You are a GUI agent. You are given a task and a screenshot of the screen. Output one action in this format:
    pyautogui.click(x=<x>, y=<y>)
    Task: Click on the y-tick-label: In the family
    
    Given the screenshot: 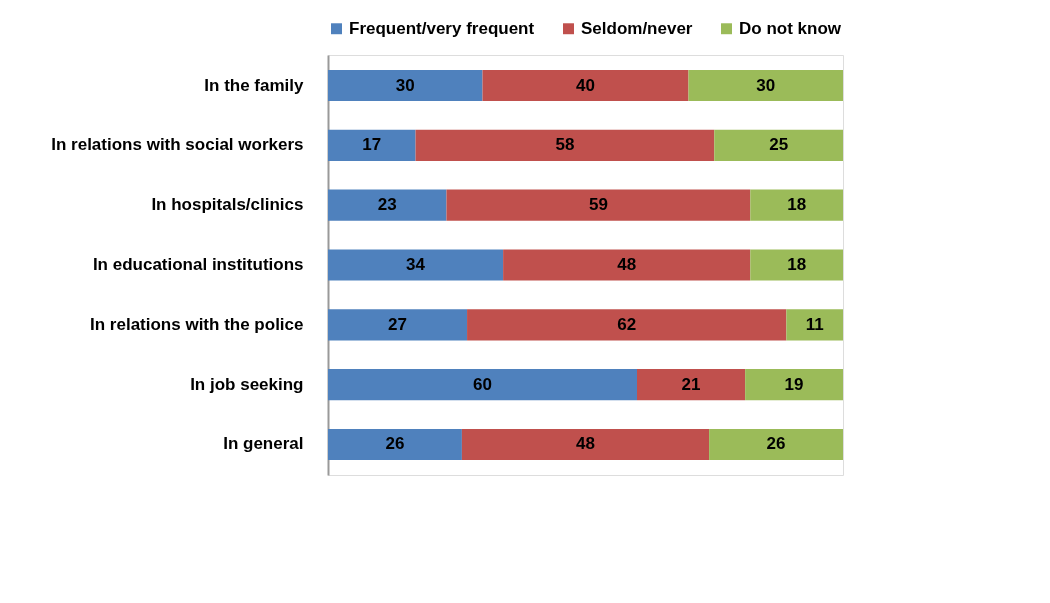 What is the action you would take?
    pyautogui.click(x=254, y=85)
    